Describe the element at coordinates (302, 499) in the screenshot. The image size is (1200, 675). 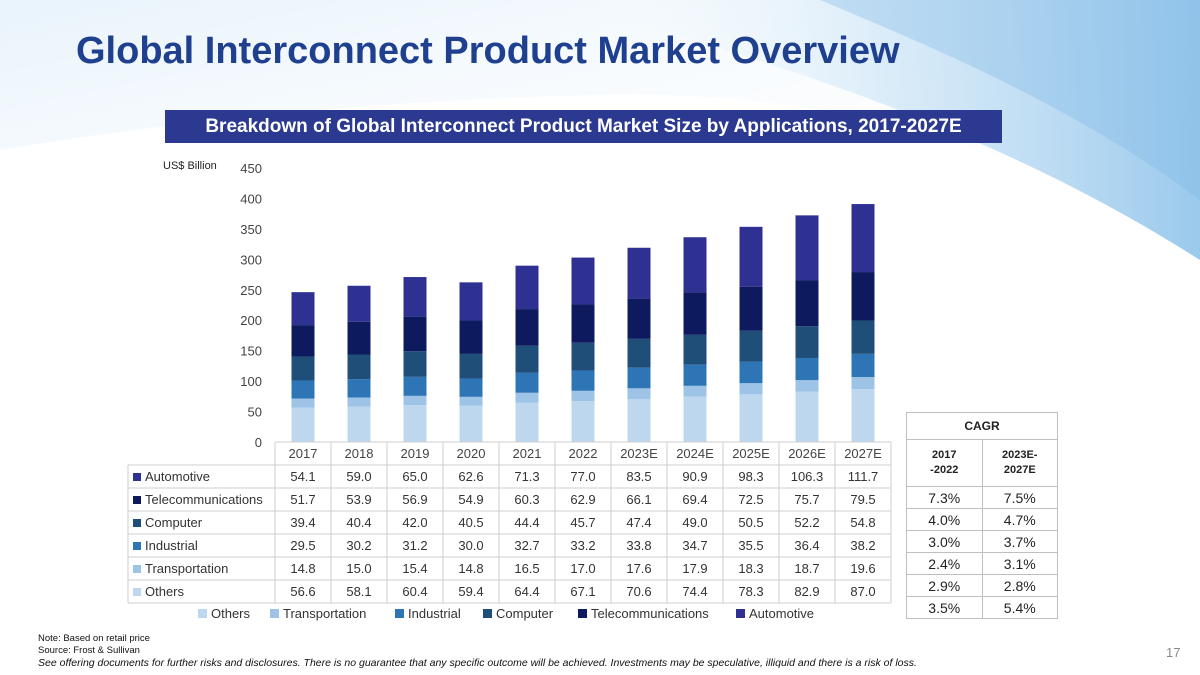
I see `data-label: 51.7` at that location.